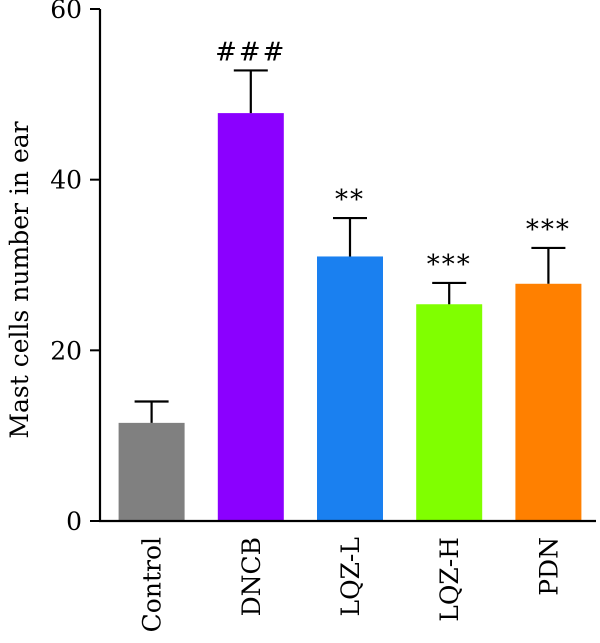  I want to click on error-bar-lqz-h, so click(449, 293).